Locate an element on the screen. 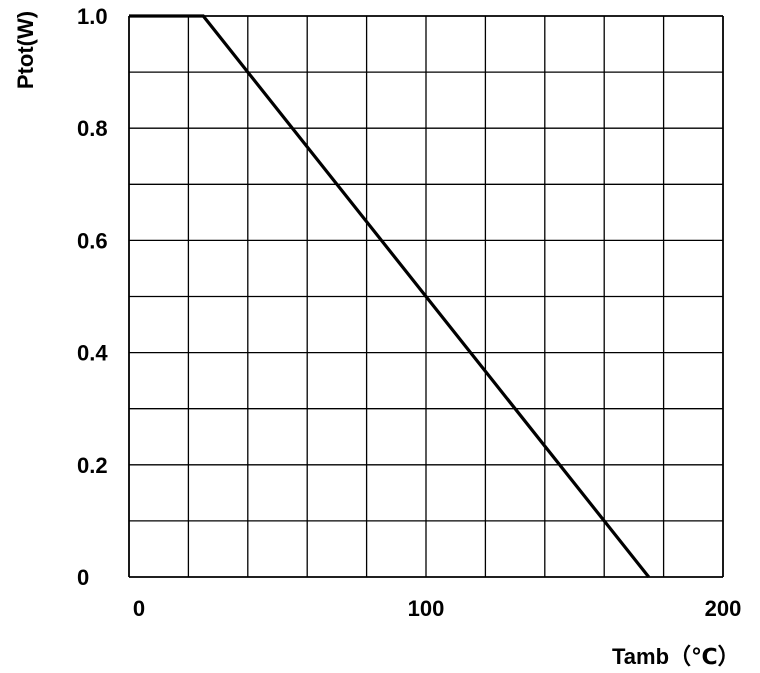  y-tick-label: 0.4 is located at coordinates (92, 353).